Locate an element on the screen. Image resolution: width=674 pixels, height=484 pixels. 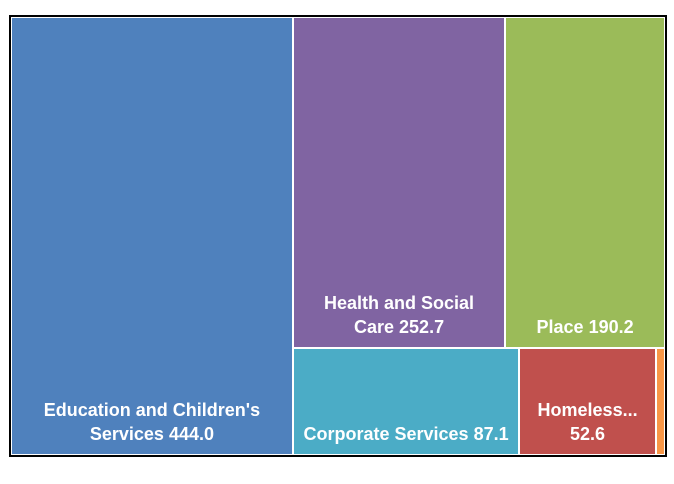
cell-value: 52.6 is located at coordinates (588, 433).